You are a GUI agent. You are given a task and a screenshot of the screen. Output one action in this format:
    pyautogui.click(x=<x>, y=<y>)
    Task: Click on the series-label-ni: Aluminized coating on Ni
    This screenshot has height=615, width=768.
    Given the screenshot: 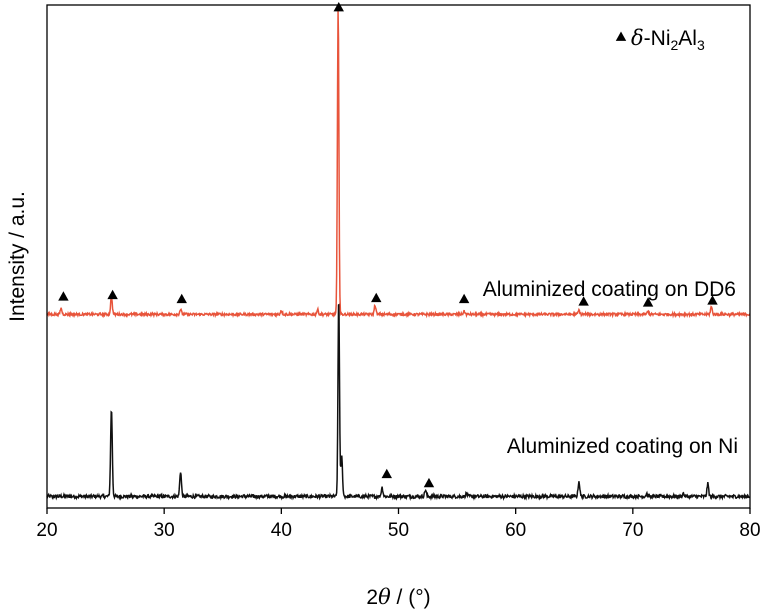 What is the action you would take?
    pyautogui.click(x=622, y=446)
    